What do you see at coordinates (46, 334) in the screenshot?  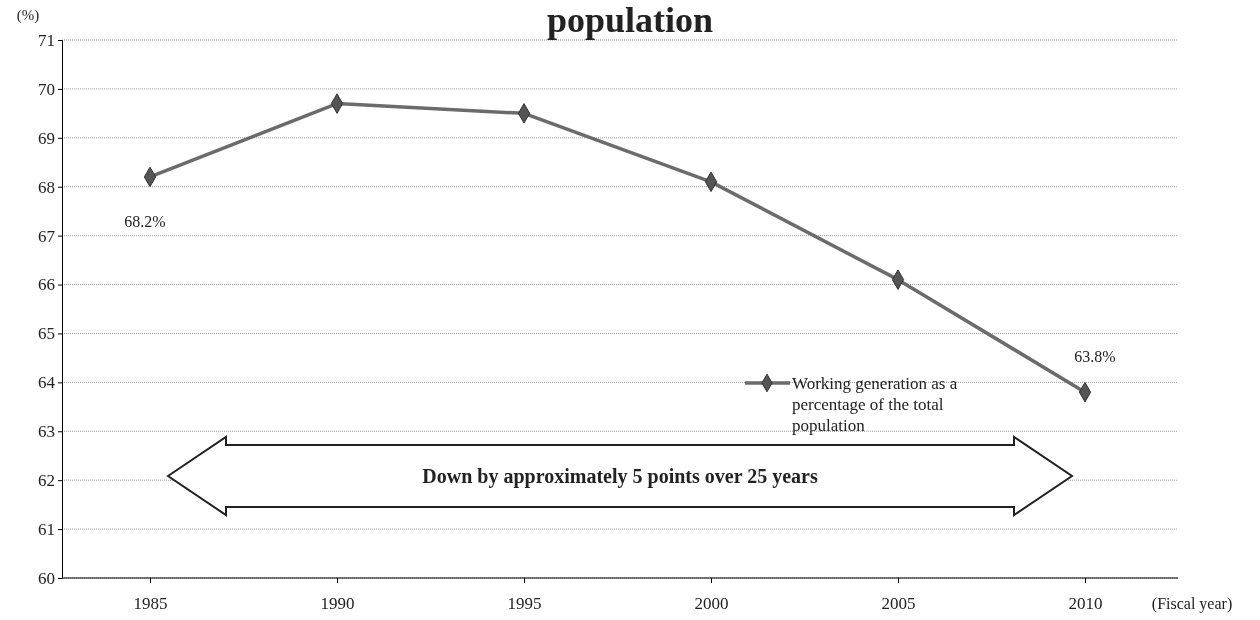 I see `y-tick-label: 65` at bounding box center [46, 334].